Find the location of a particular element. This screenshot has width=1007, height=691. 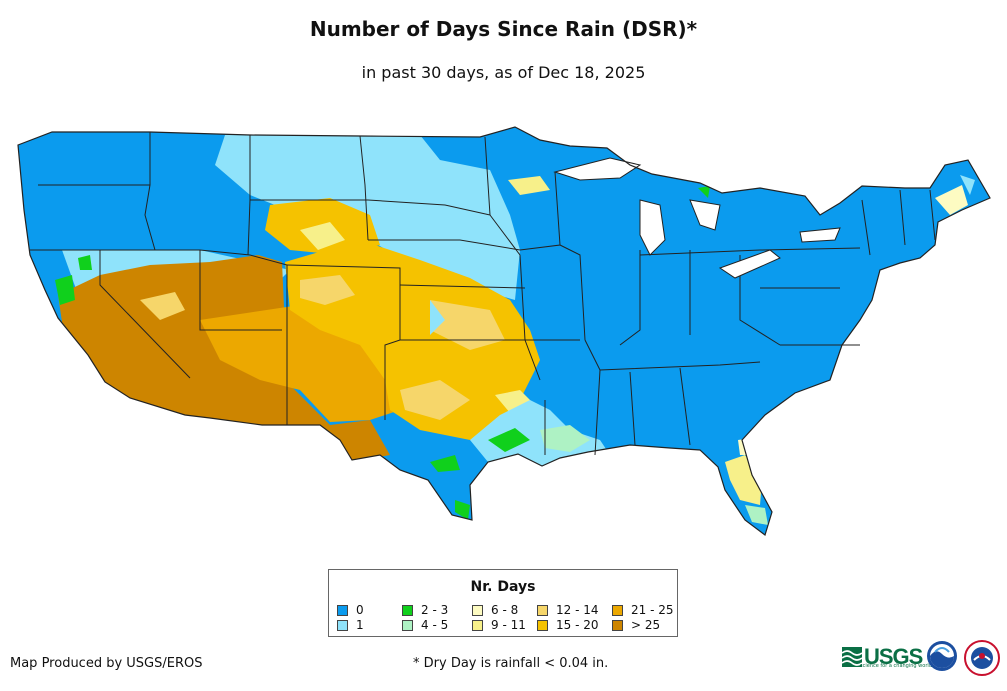

great-lakes is located at coordinates (697, 218).